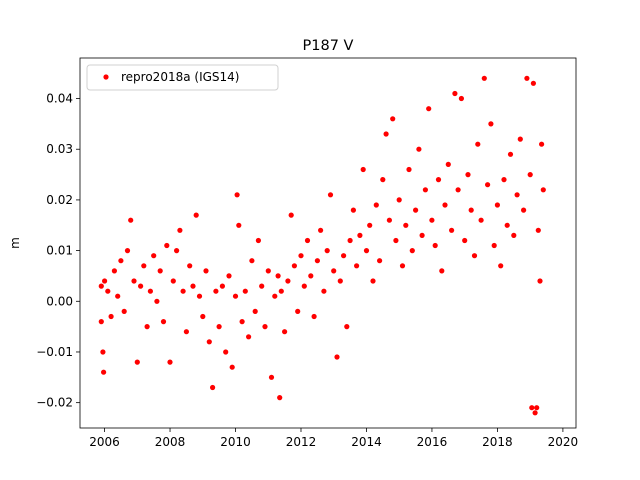  I want to click on y-tick-label: −0.01, so click(54, 352).